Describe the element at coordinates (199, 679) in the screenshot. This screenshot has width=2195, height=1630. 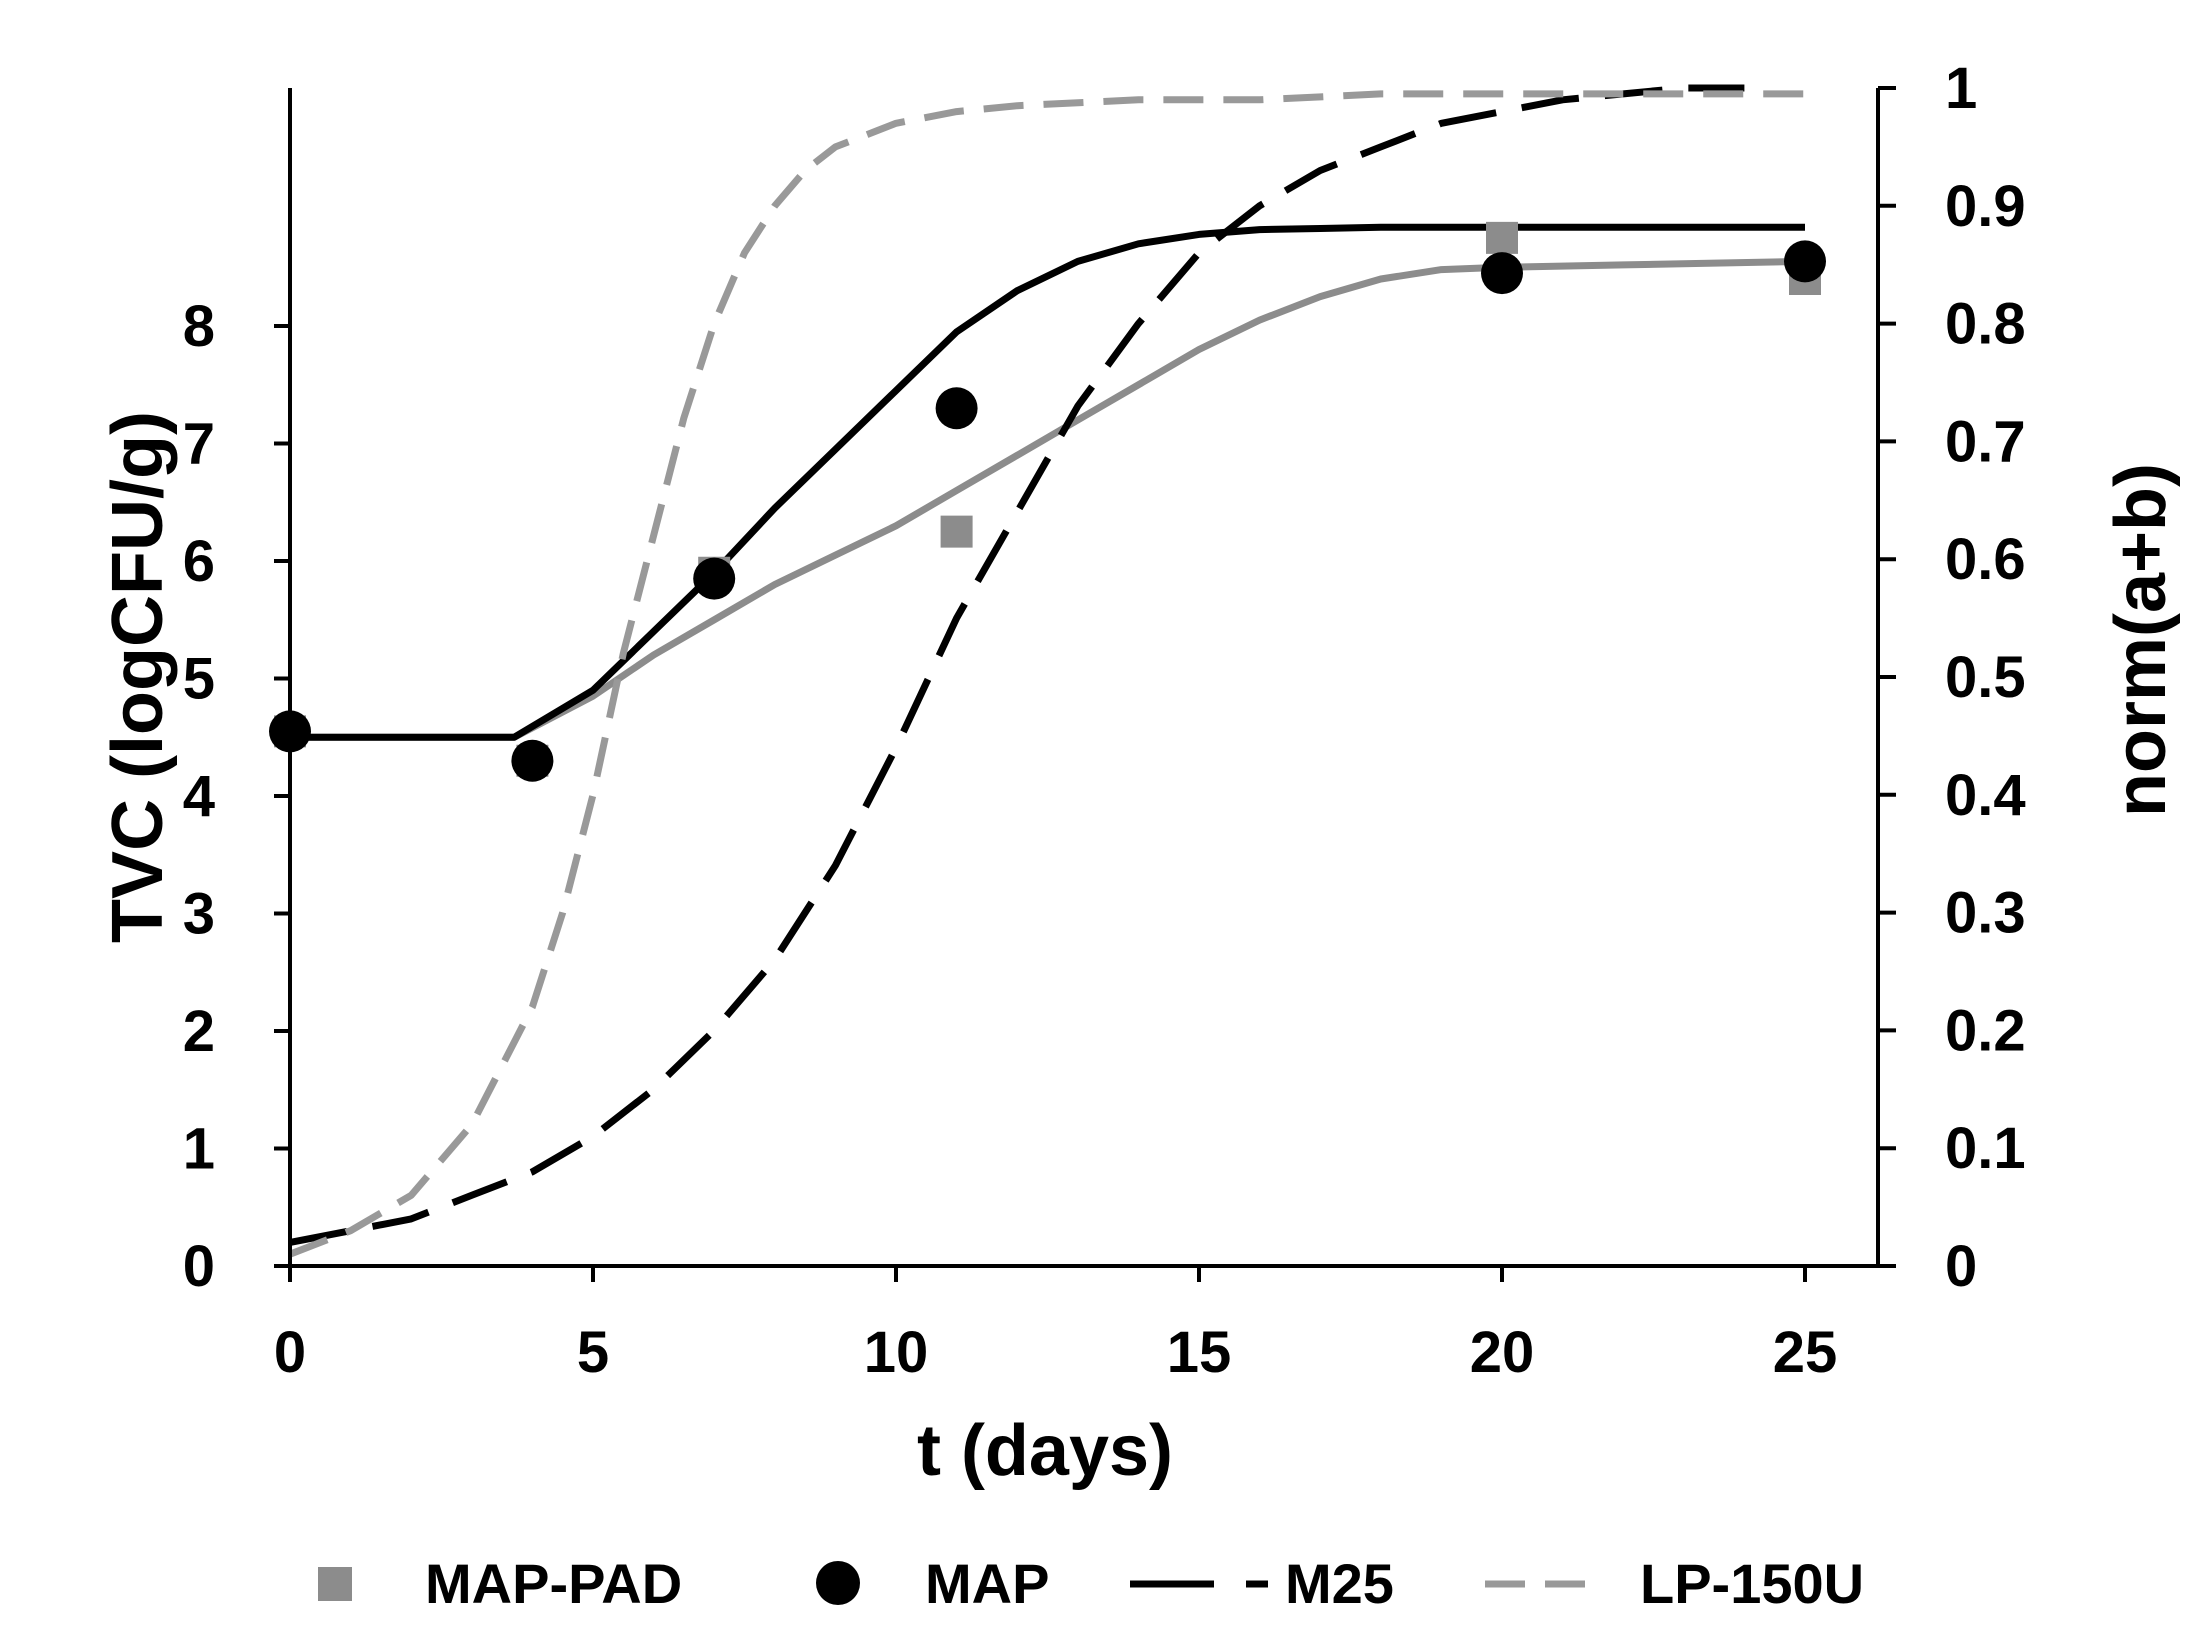
I see `y-tick-label: 5` at that location.